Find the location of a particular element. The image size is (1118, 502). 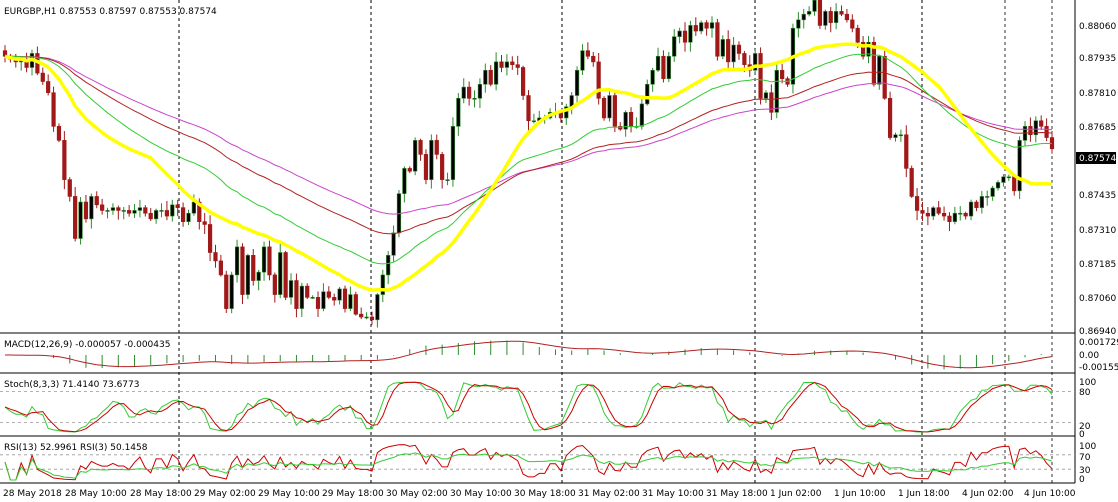

time-tick: 30 May 02:00 is located at coordinates (417, 494).